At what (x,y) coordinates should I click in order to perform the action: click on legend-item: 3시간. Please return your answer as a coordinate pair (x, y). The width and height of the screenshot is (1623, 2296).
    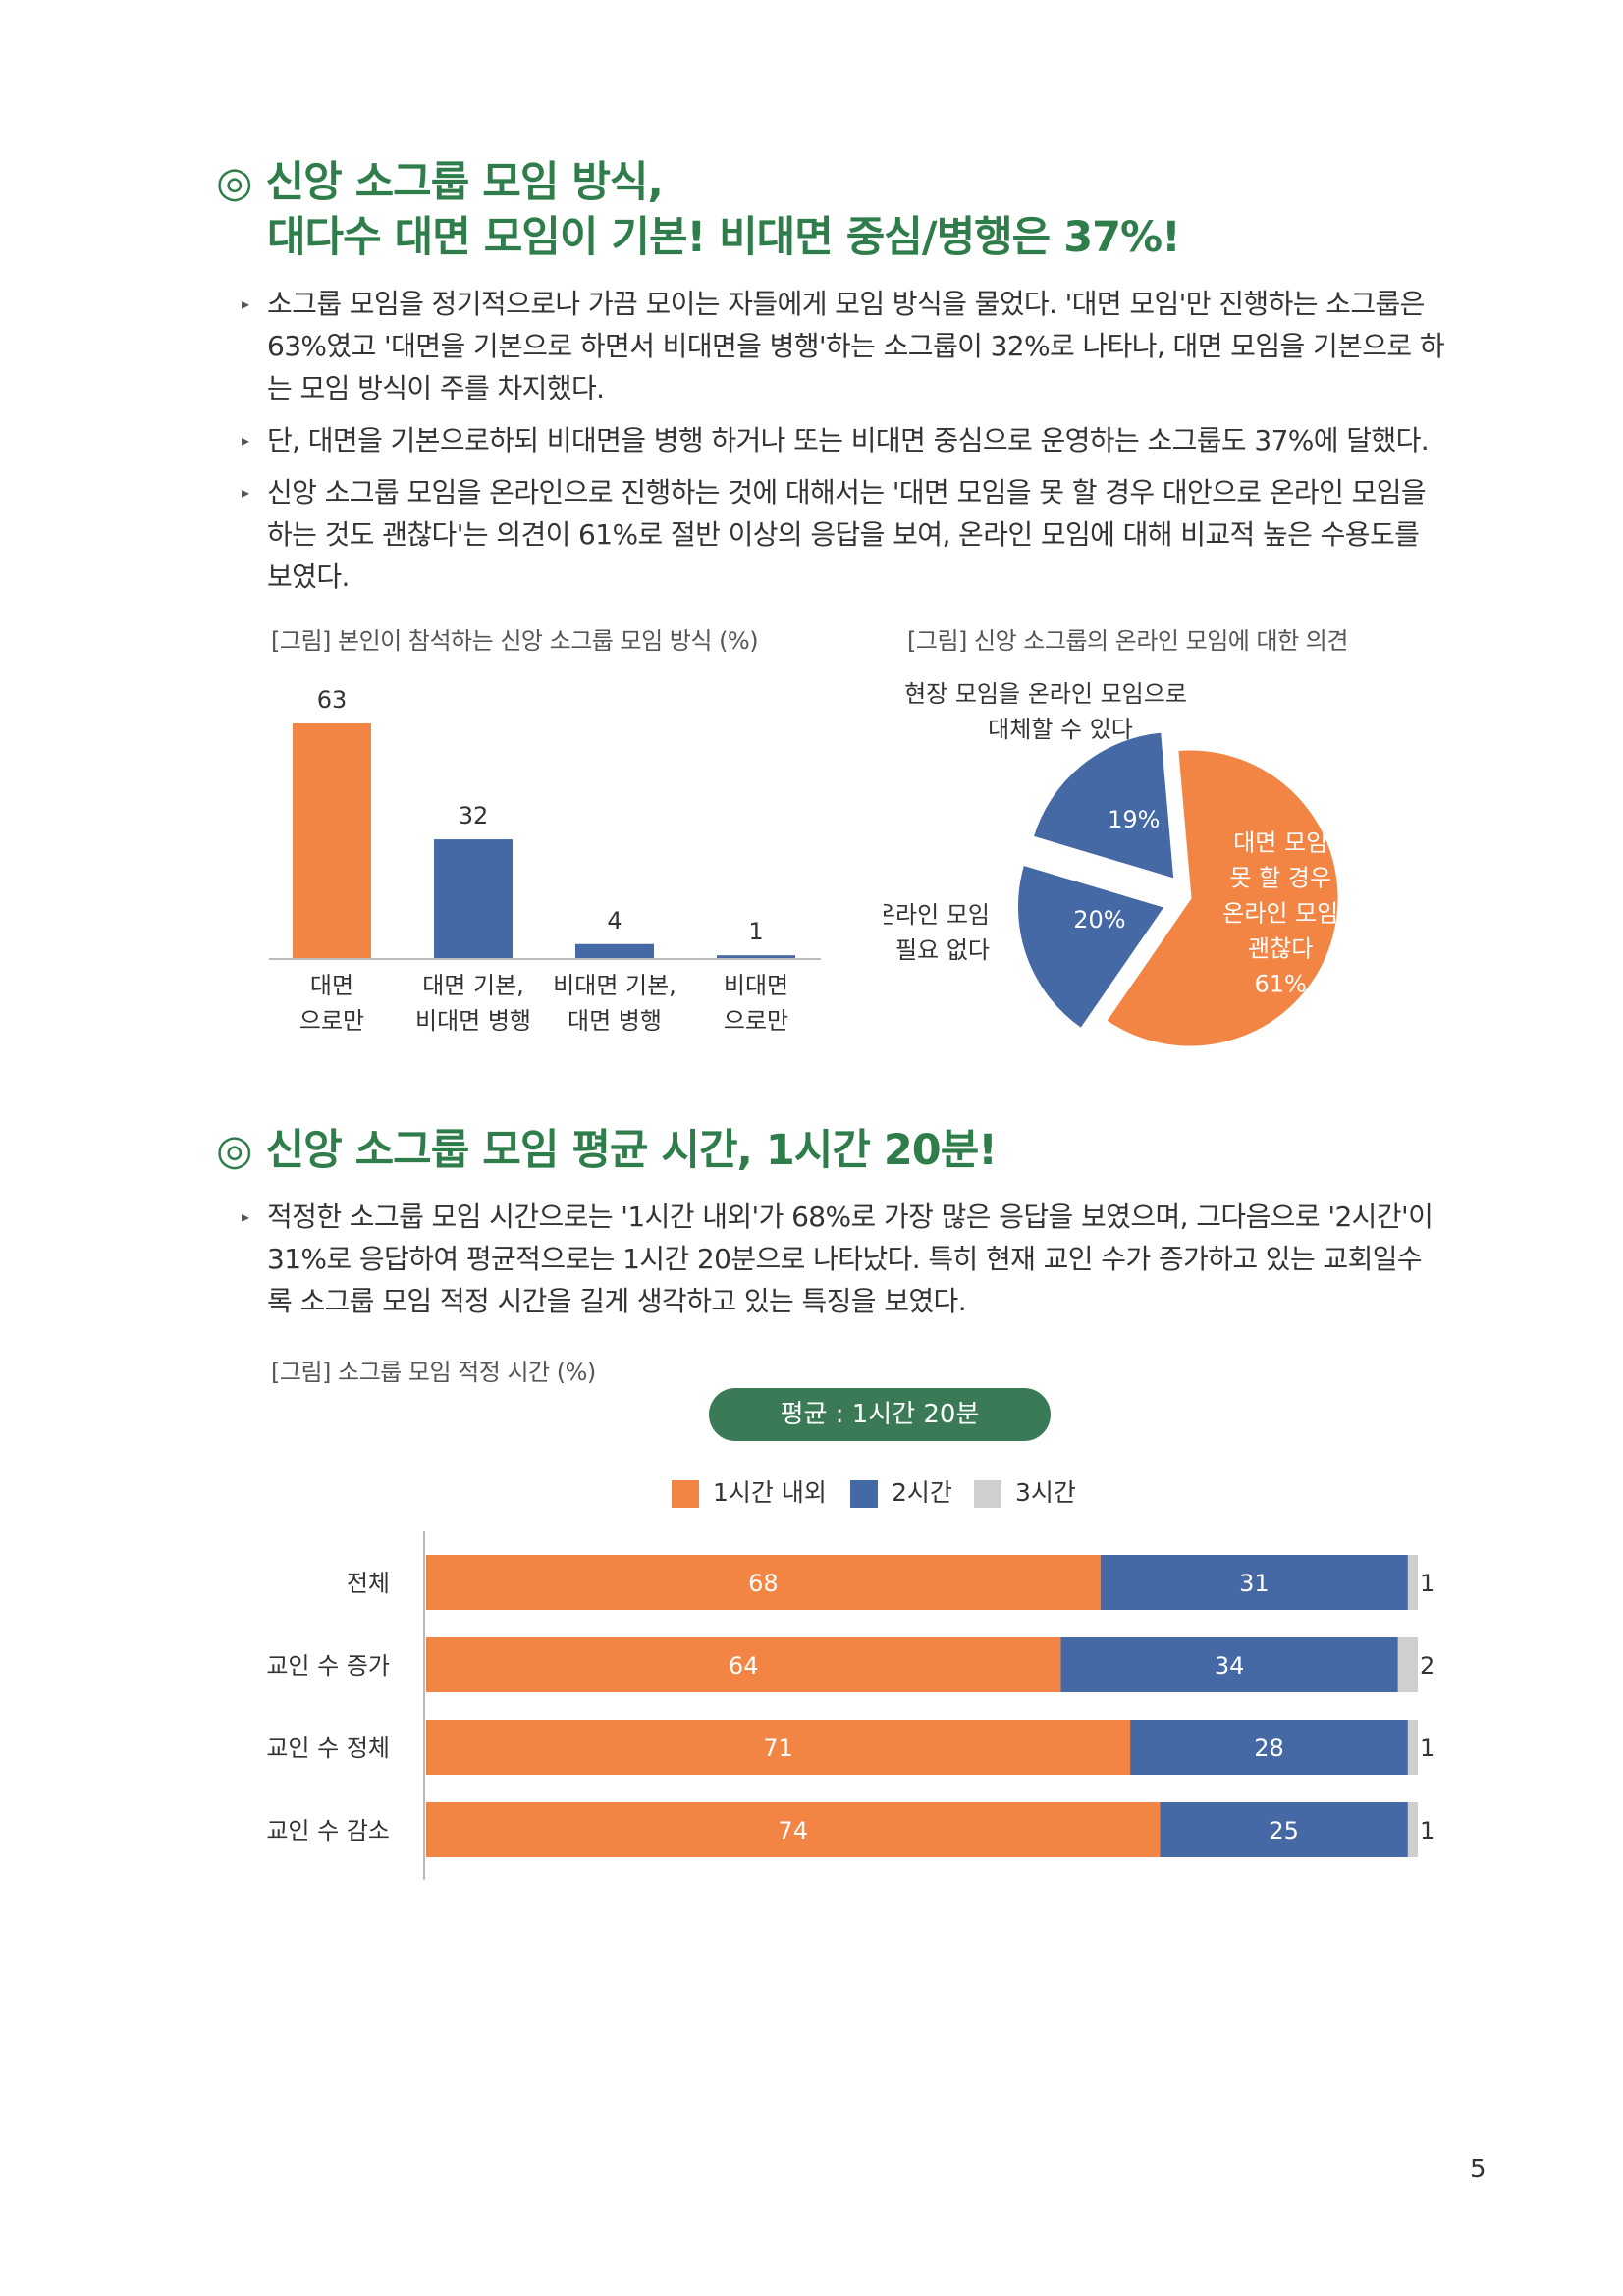
    Looking at the image, I should click on (1025, 1493).